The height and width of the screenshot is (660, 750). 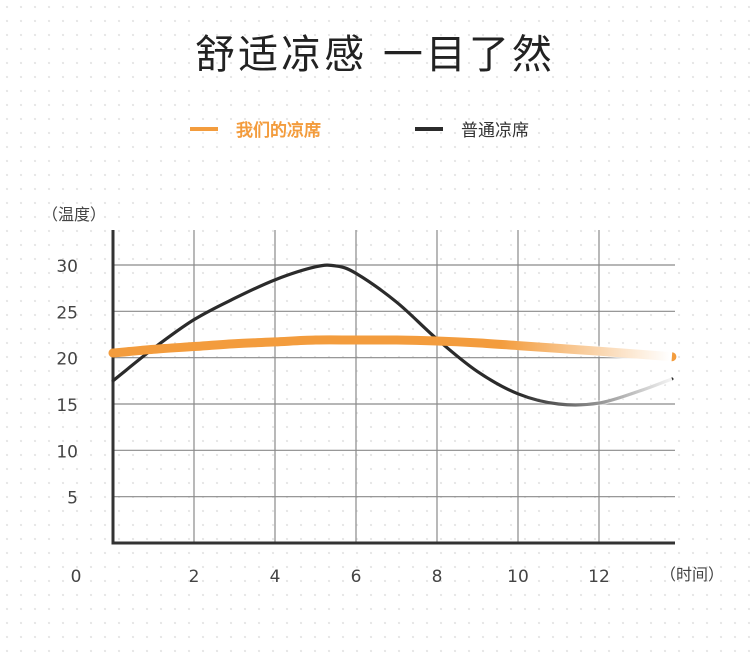 I want to click on legend-item-regular-mat: 普通凉席, so click(x=472, y=128).